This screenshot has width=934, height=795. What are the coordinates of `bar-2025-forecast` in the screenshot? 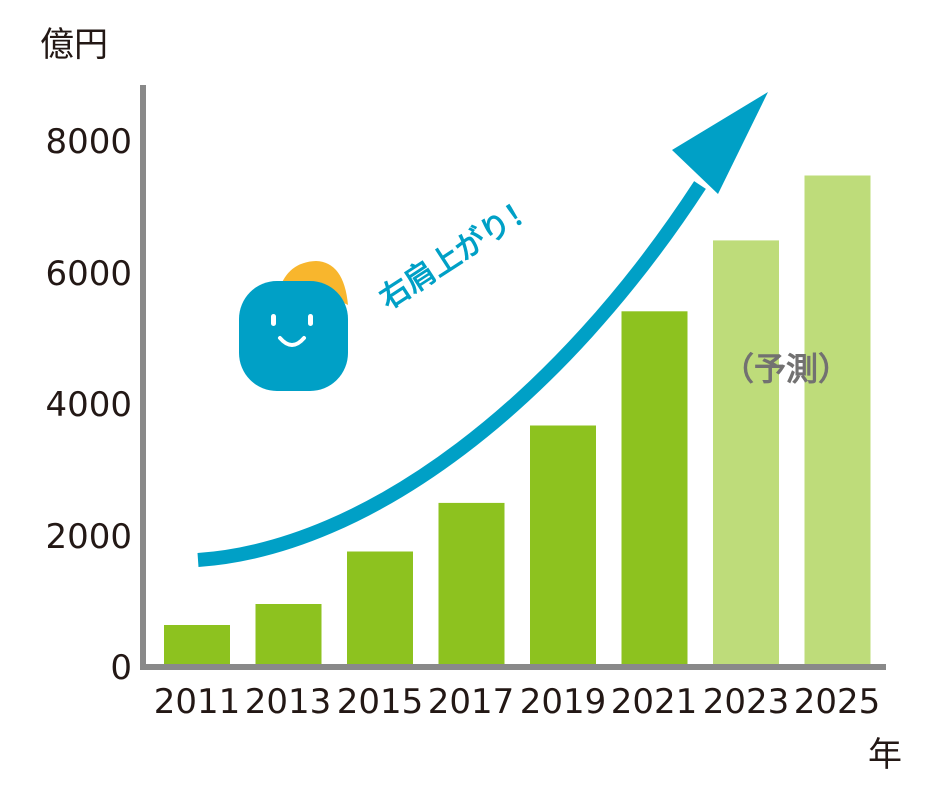 It's located at (837, 421).